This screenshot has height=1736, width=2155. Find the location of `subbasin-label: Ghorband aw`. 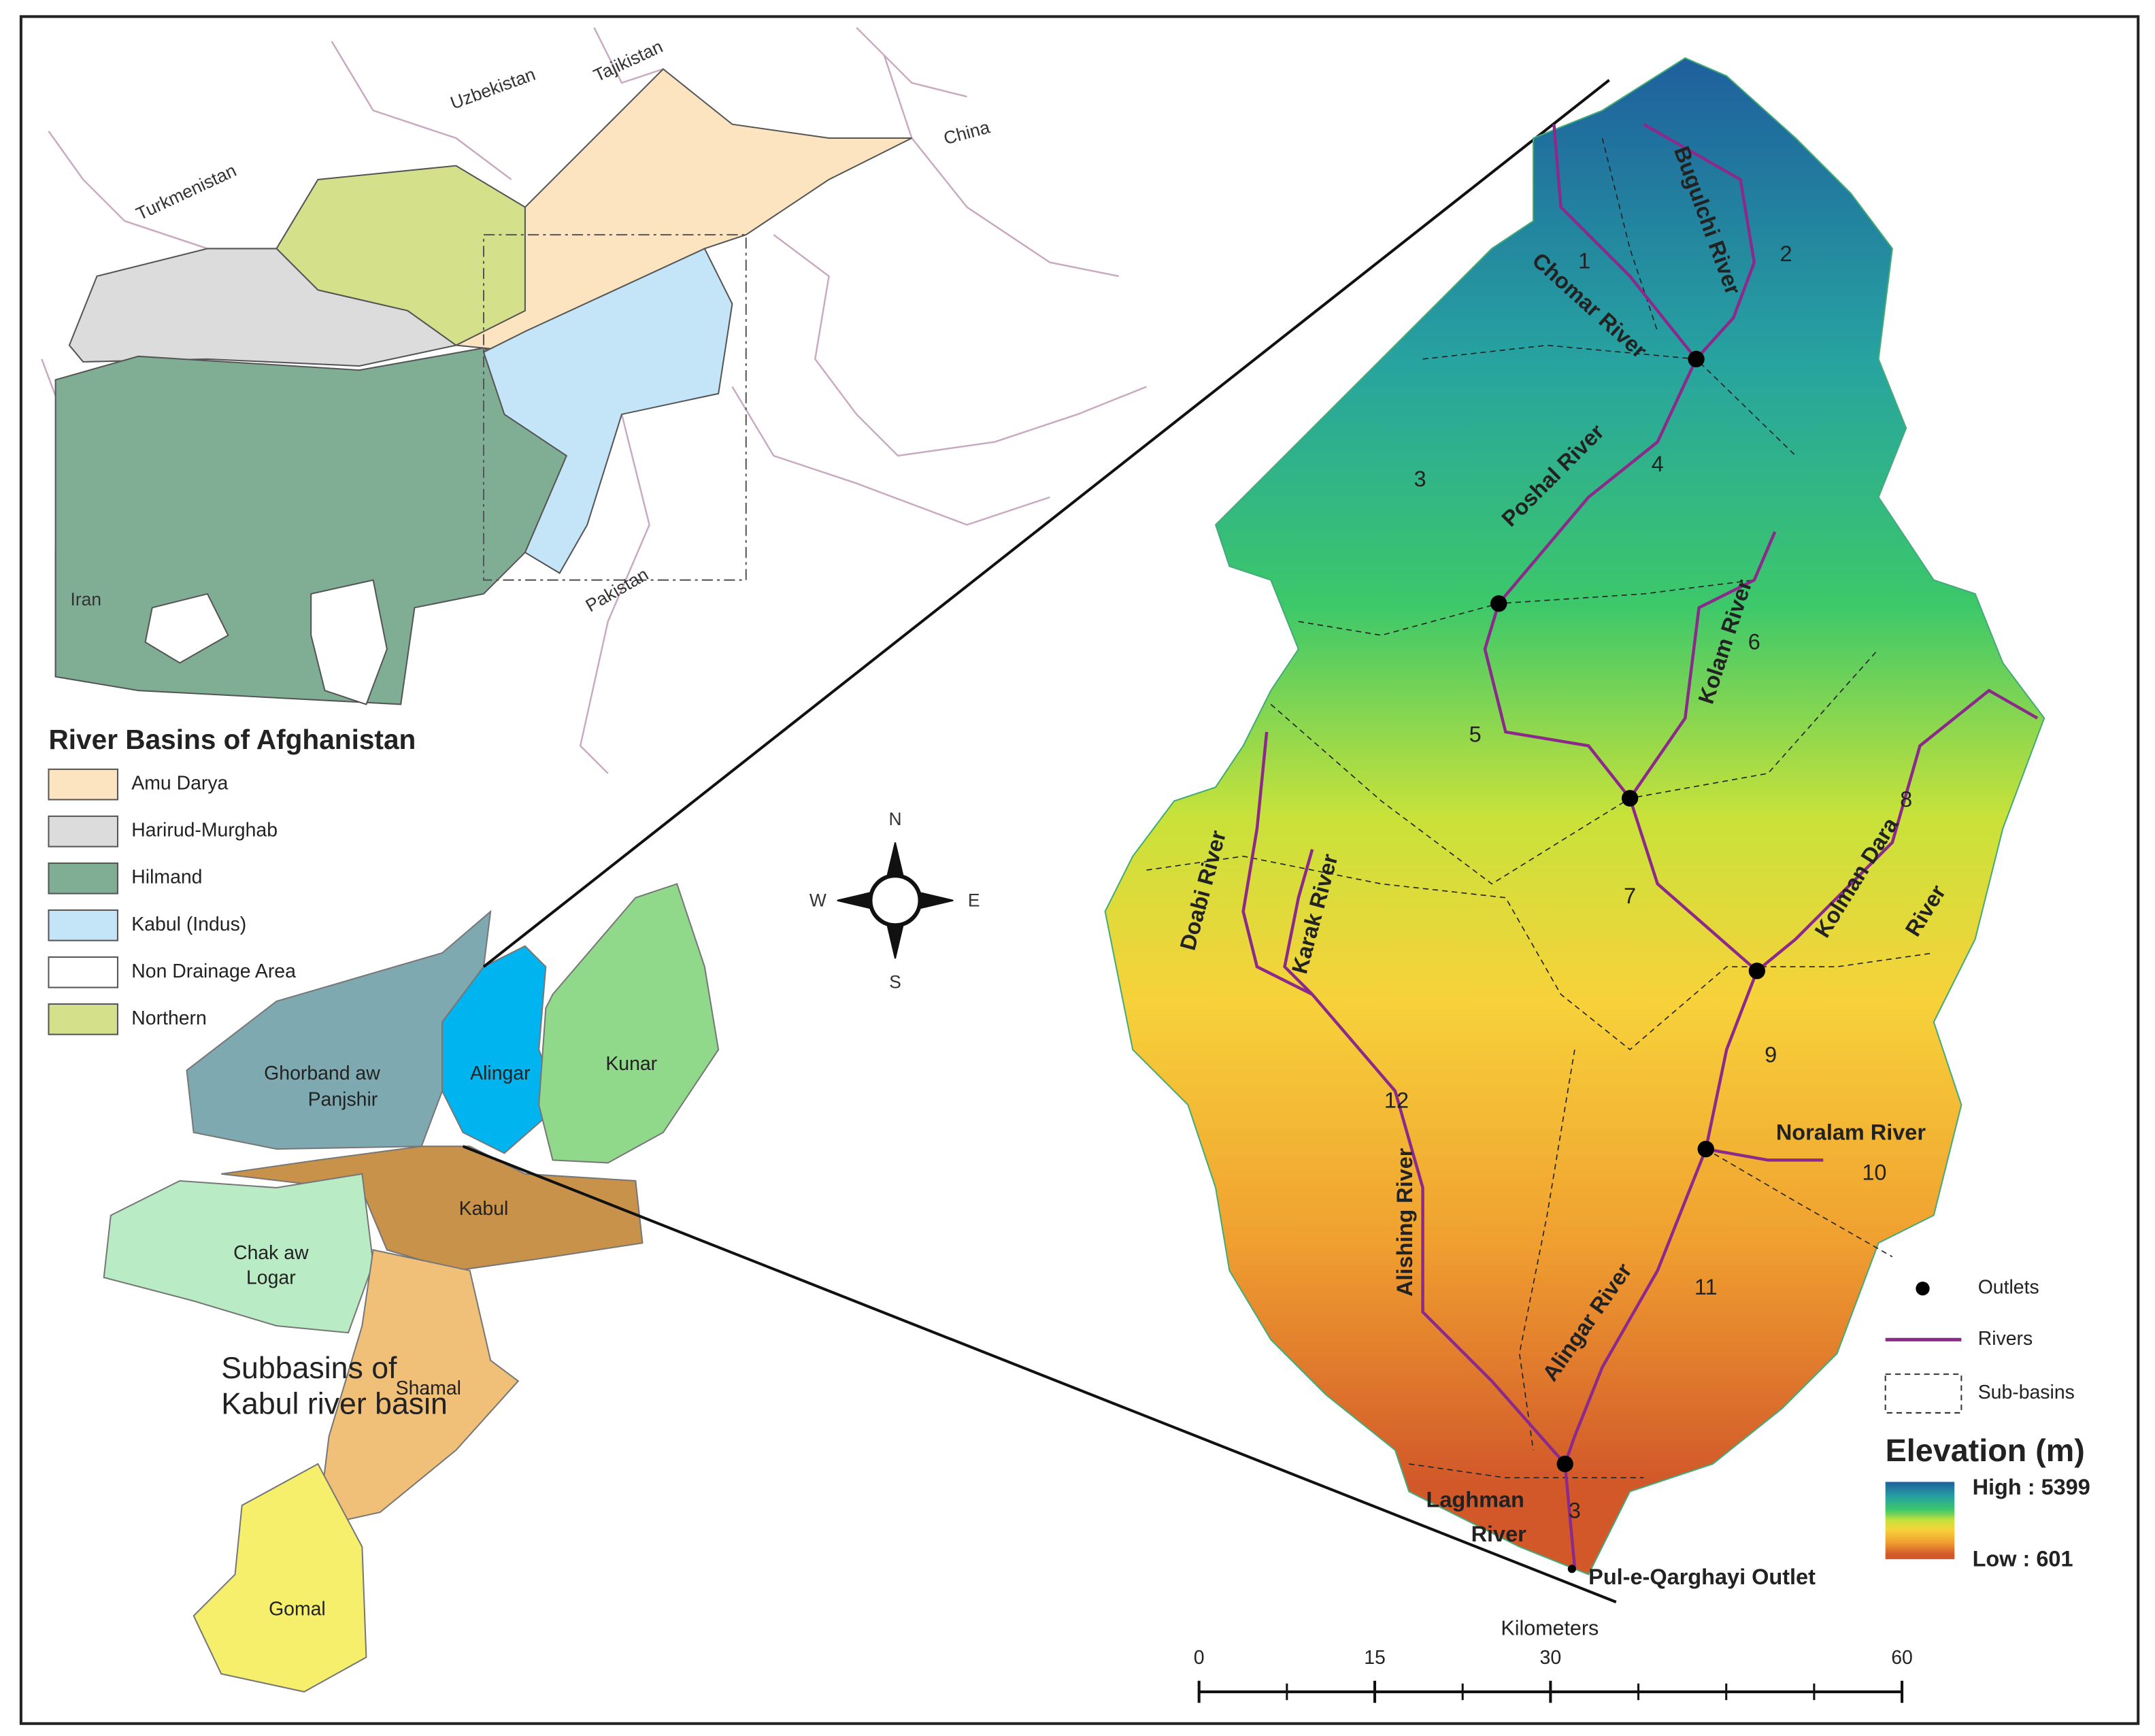

subbasin-label: Ghorband aw is located at coordinates (322, 1073).